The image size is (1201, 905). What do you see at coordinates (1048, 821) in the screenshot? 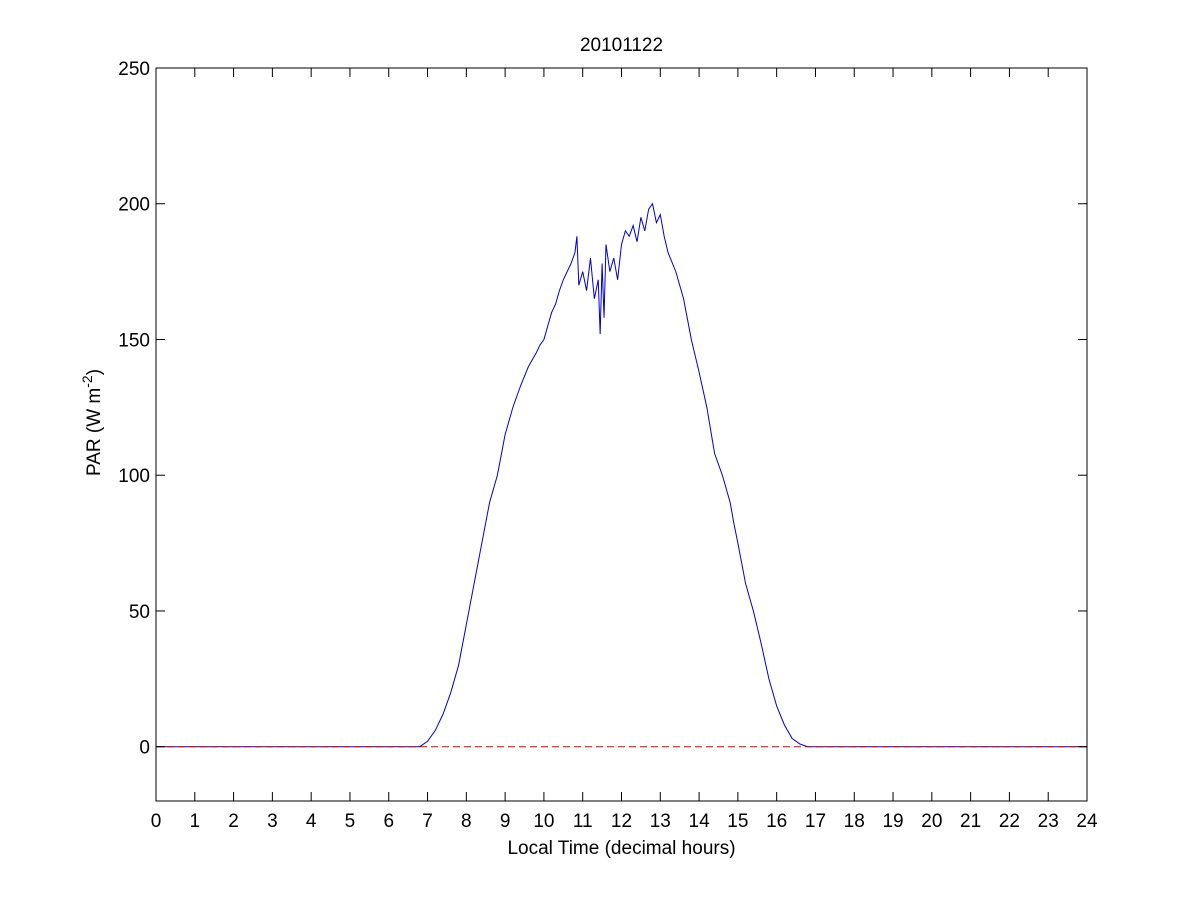
I see `x-tick-label: 23` at bounding box center [1048, 821].